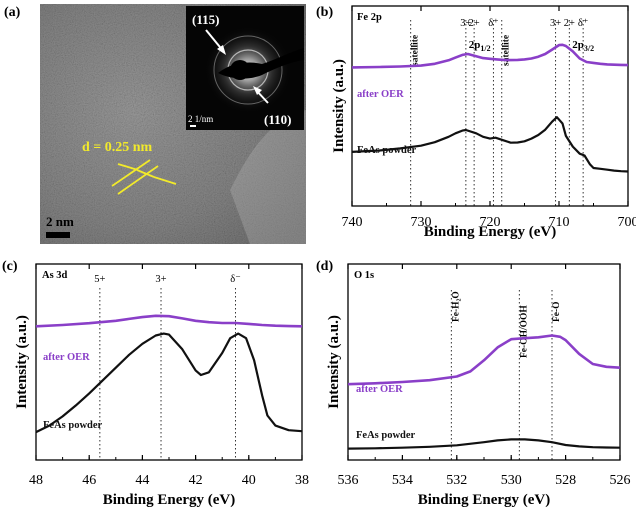 This screenshot has width=636, height=519. Describe the element at coordinates (386, 435) in the screenshot. I see `panel-d-legend-1: FeAs powder` at that location.